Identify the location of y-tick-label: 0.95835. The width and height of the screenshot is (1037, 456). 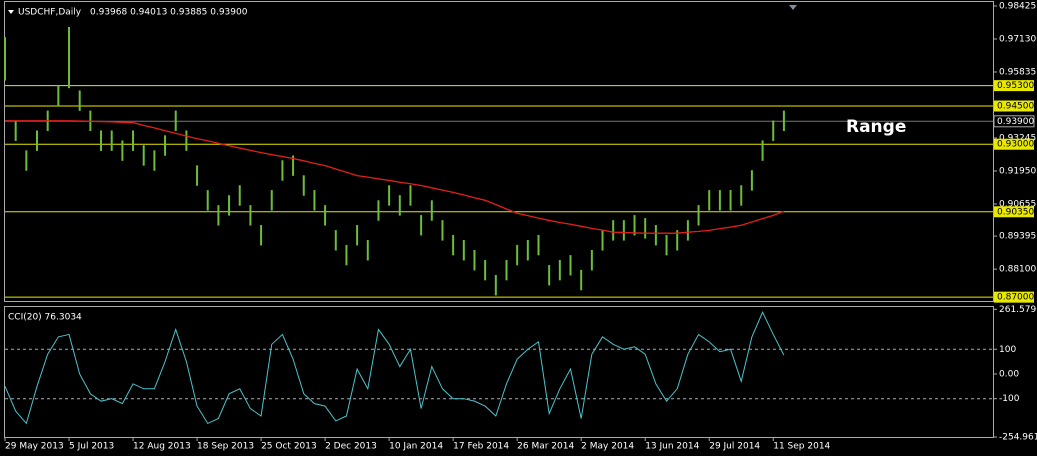
(1017, 72).